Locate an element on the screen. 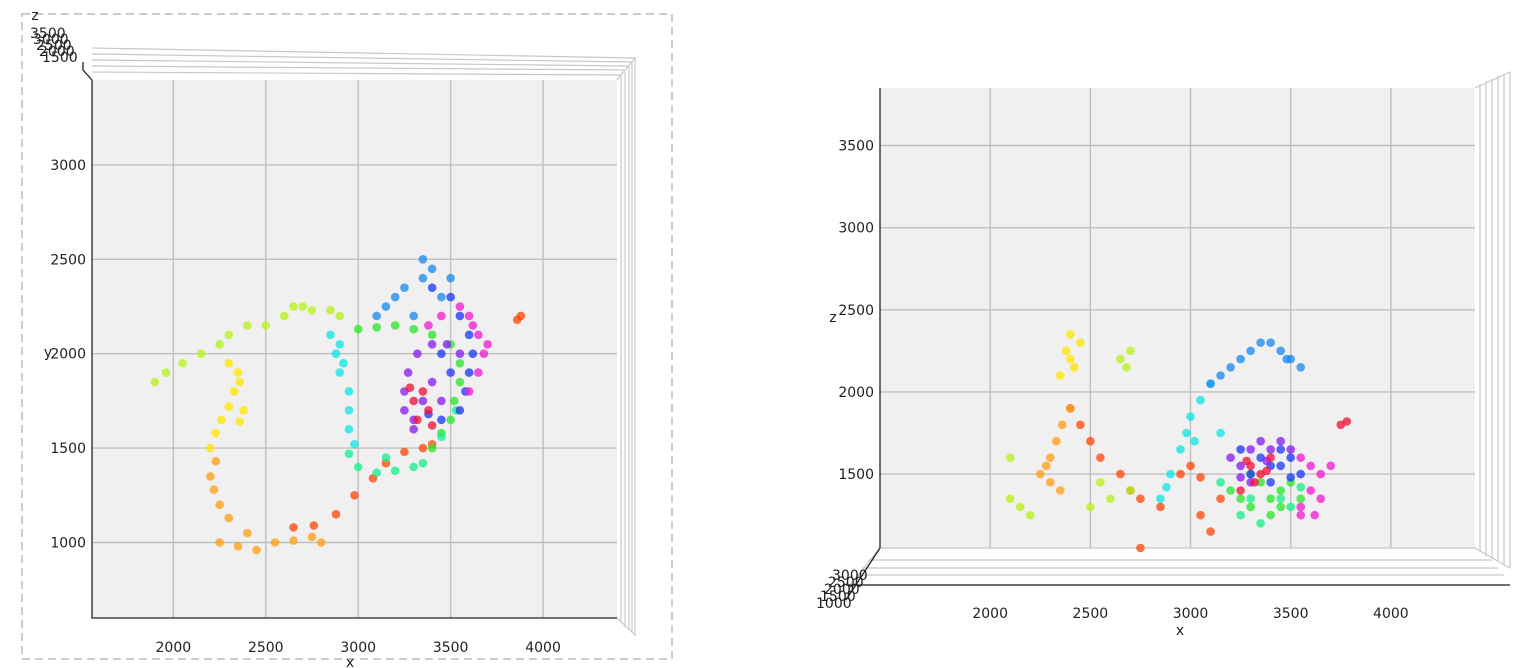 The height and width of the screenshot is (668, 1526). right-x-tick-label: 3000 is located at coordinates (1191, 614).